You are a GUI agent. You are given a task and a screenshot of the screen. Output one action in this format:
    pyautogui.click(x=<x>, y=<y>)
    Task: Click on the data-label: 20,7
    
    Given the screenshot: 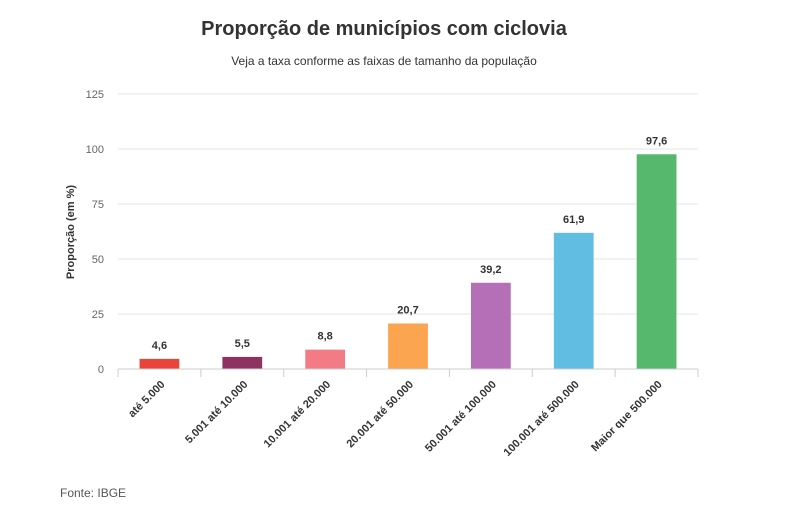 What is the action you would take?
    pyautogui.click(x=407, y=310)
    